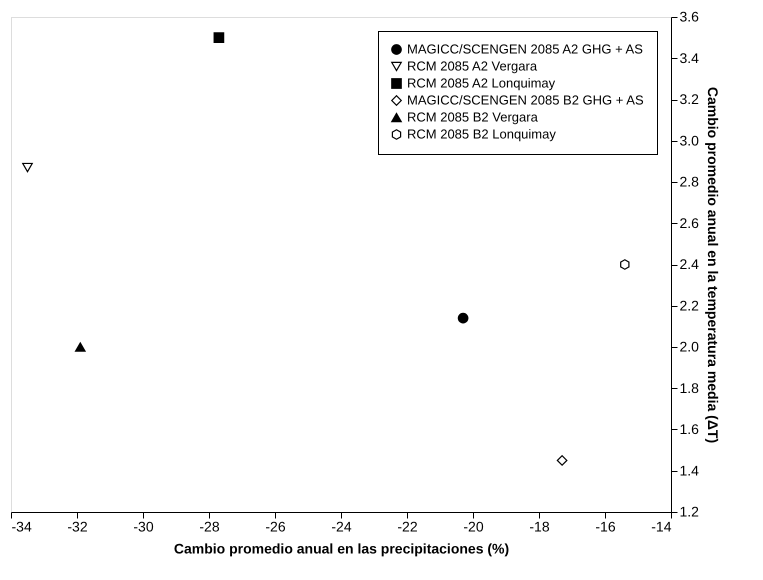  What do you see at coordinates (690, 264) in the screenshot?
I see `y-tick-label: 2.4` at bounding box center [690, 264].